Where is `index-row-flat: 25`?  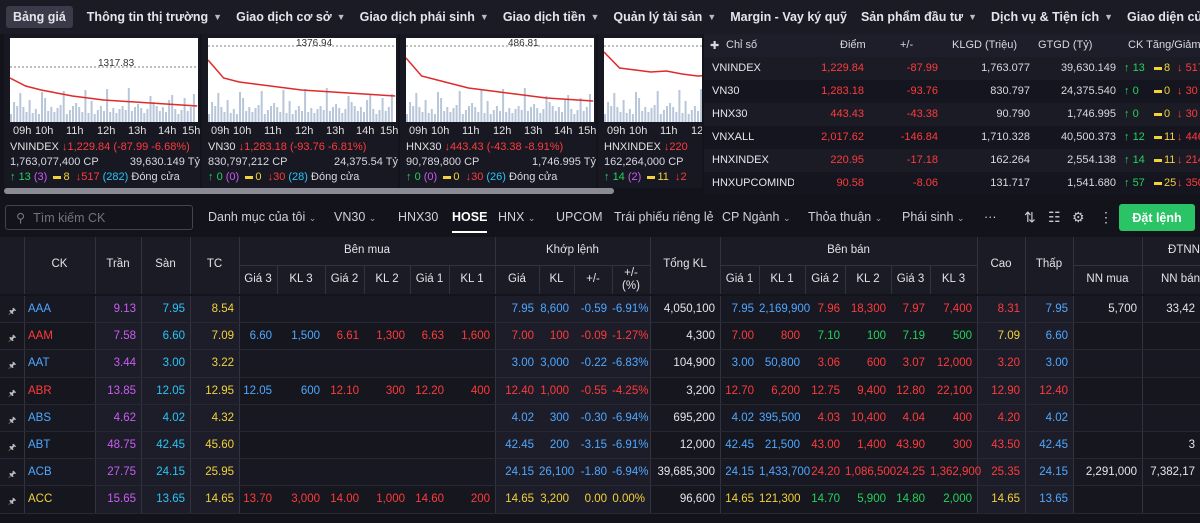
index-row-flat: 25 is located at coordinates (1165, 183).